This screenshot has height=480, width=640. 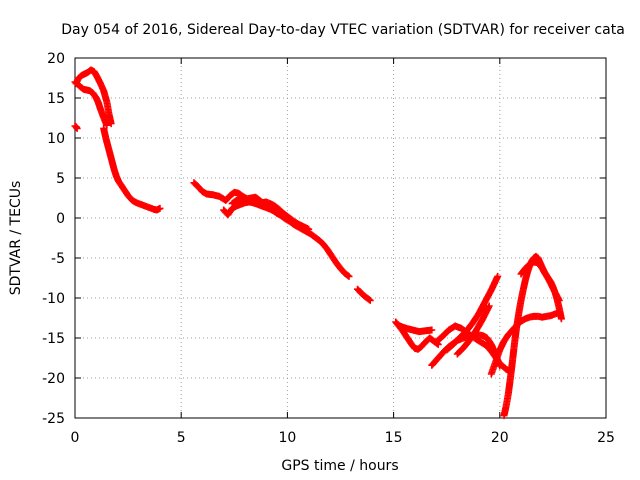 I want to click on y-tick-label: 20, so click(x=56, y=59).